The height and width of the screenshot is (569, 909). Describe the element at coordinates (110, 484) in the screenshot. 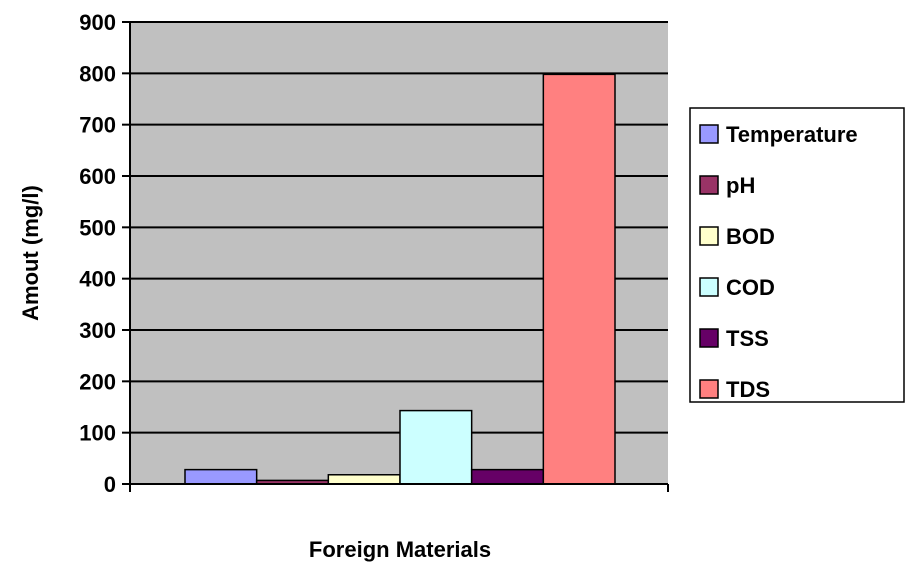

I see `y-tick-label: 0` at that location.